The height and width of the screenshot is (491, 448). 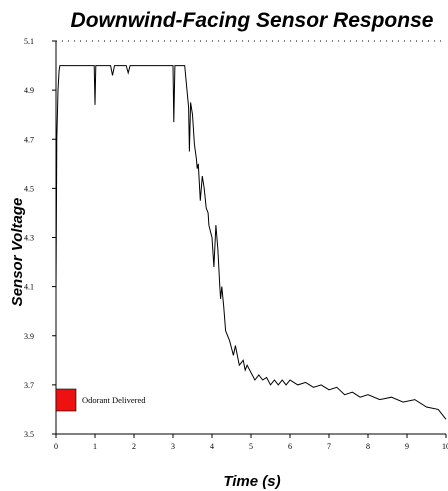 I want to click on y-tick-label: 4.5, so click(x=29, y=188).